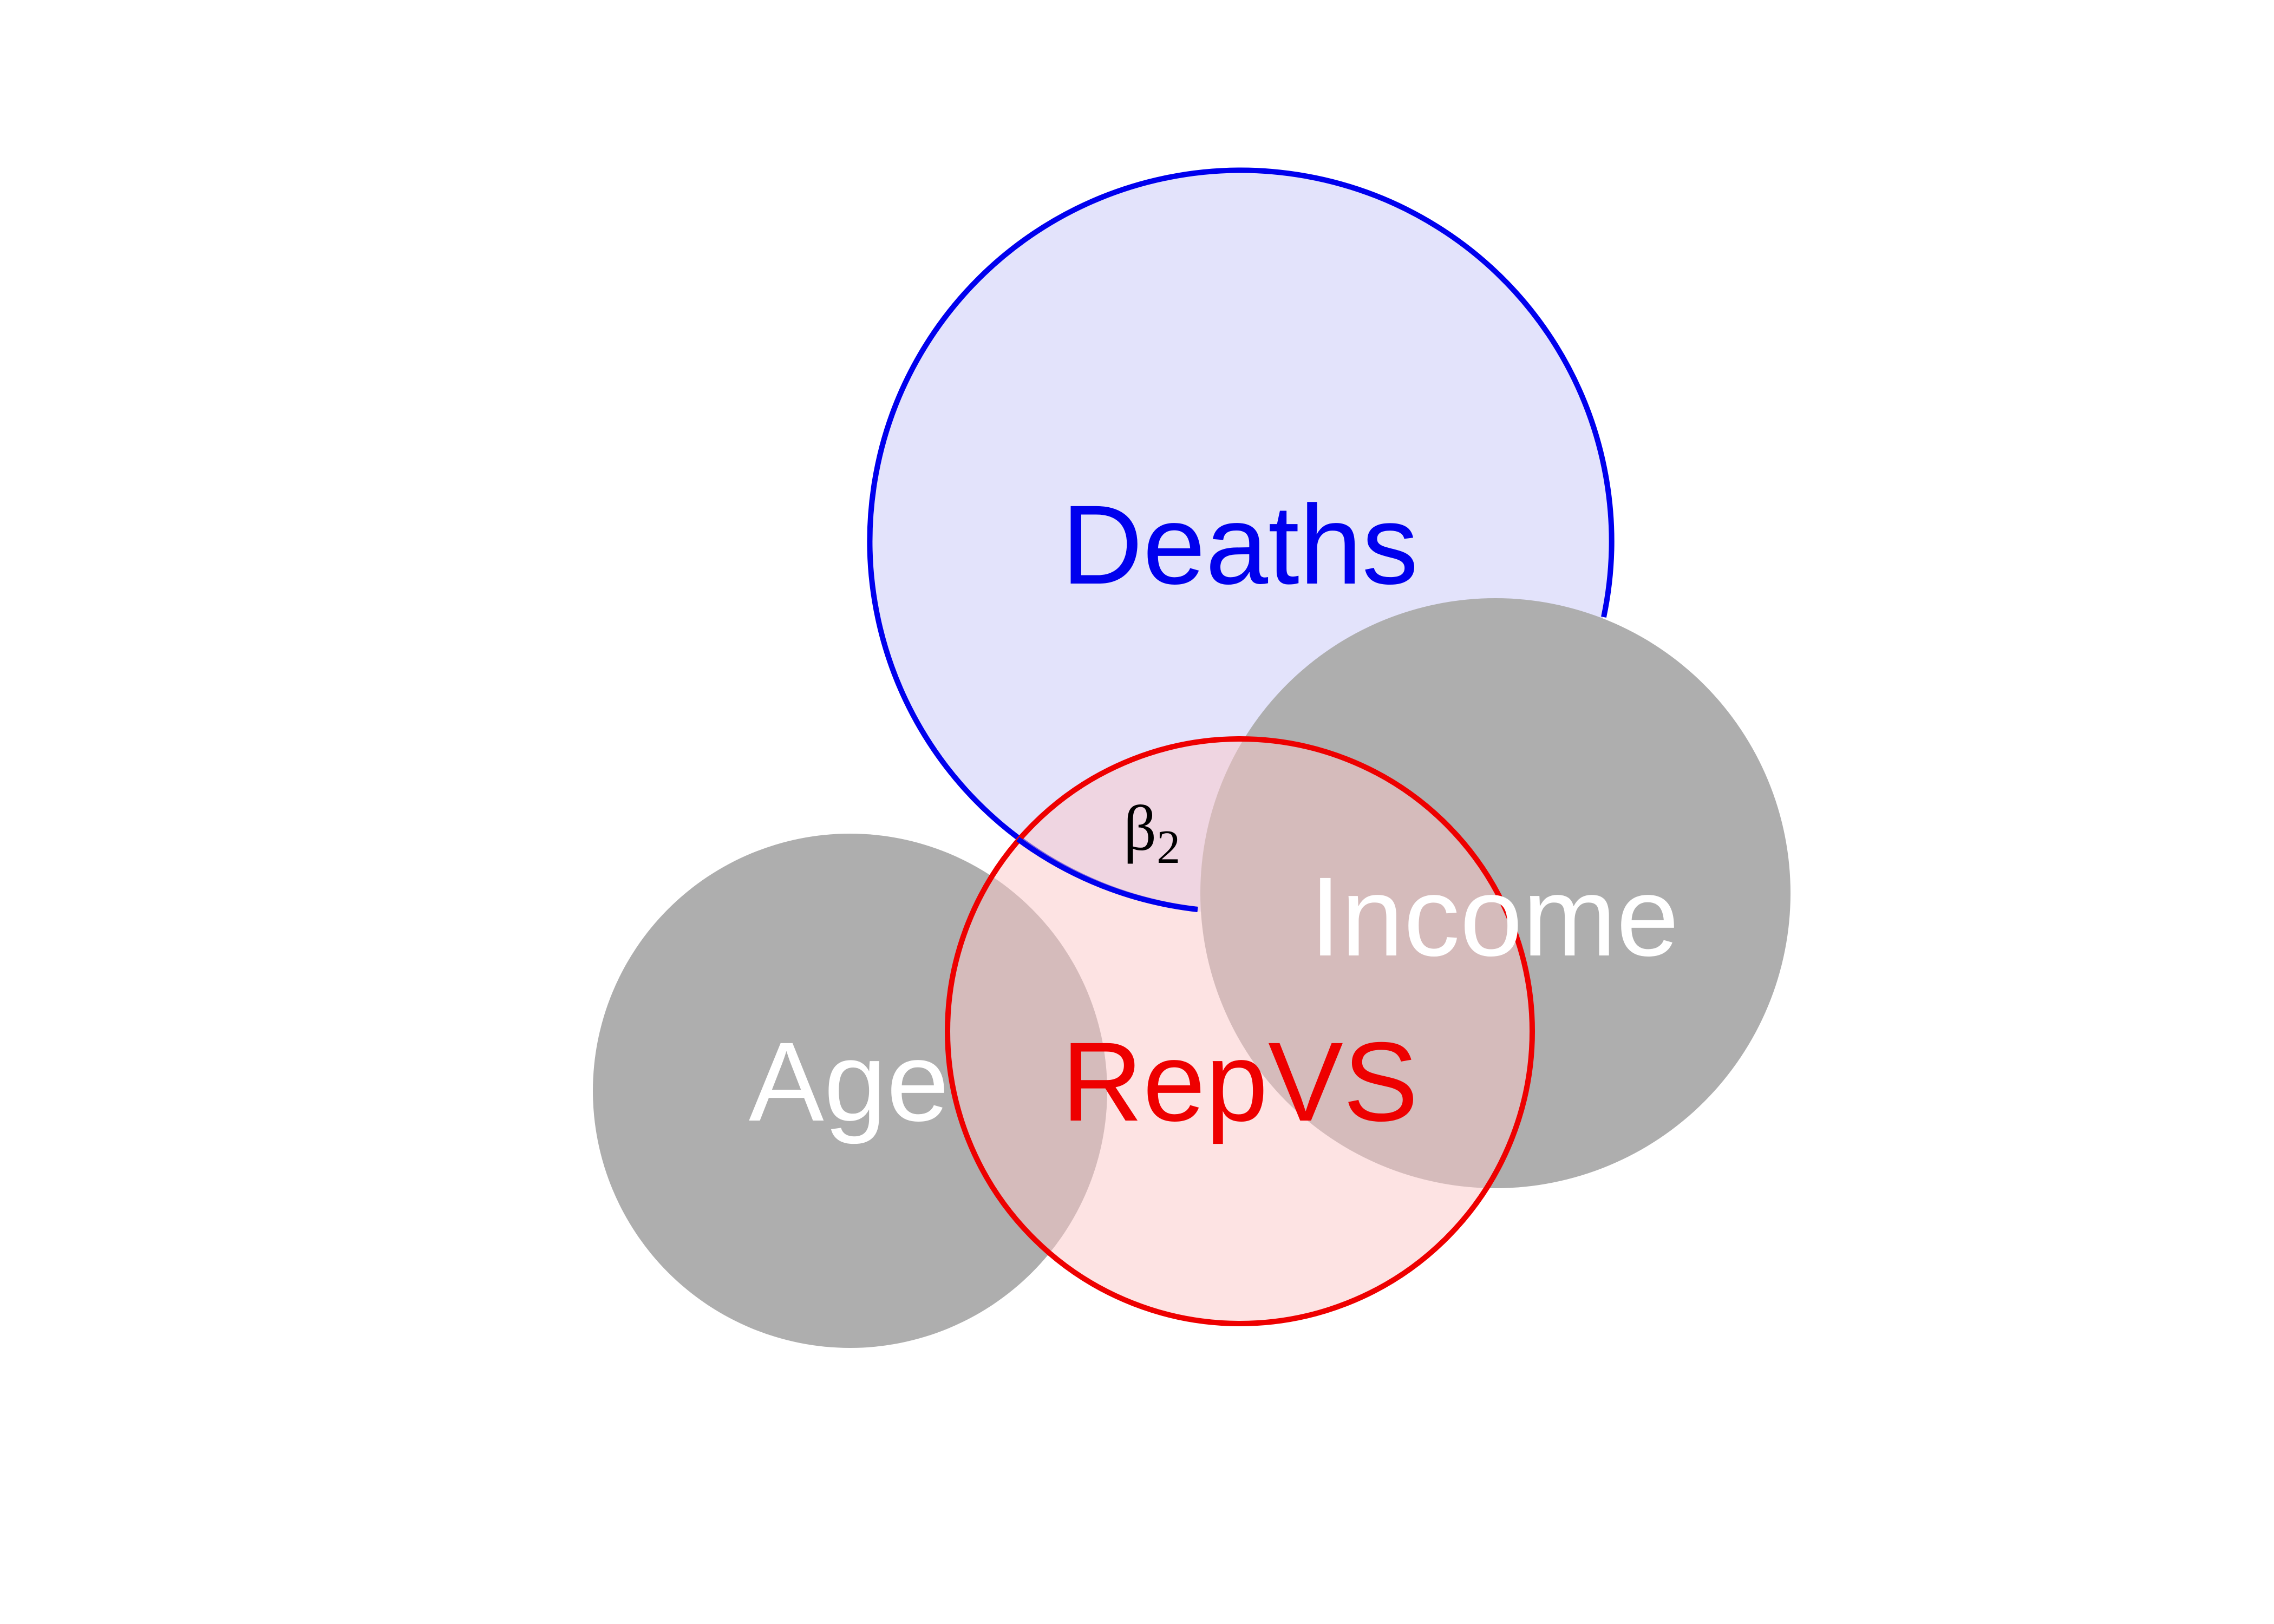  I want to click on beta-subscript: 2, so click(1168, 848).